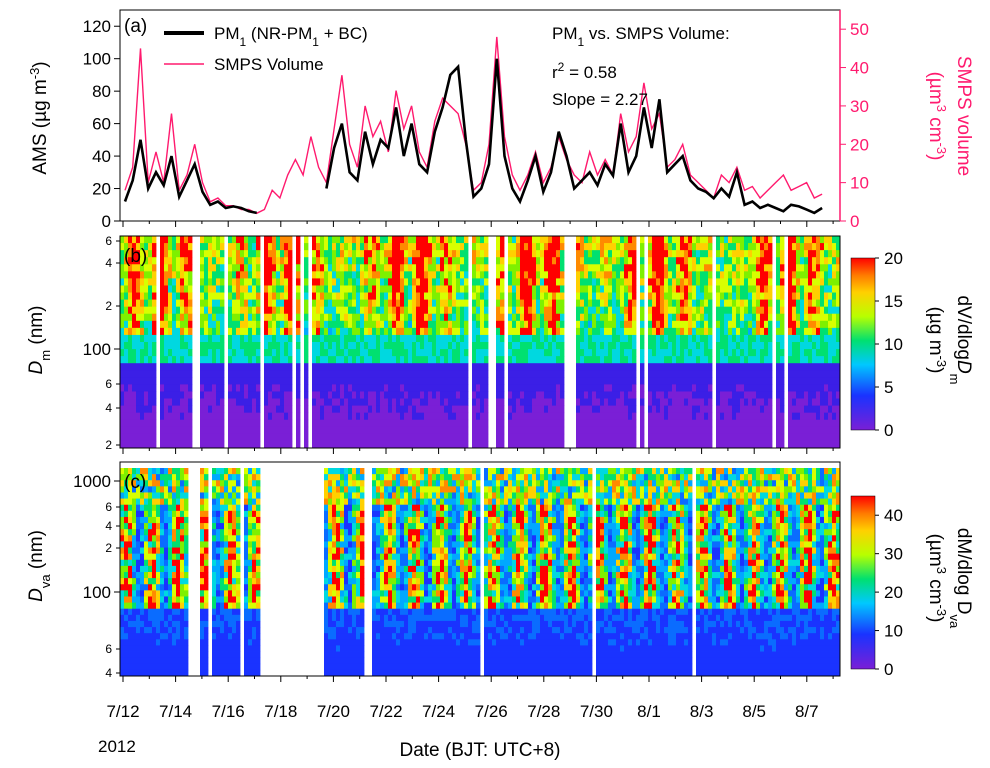  I want to click on panel-a-y2tick-label: 10, so click(859, 183).